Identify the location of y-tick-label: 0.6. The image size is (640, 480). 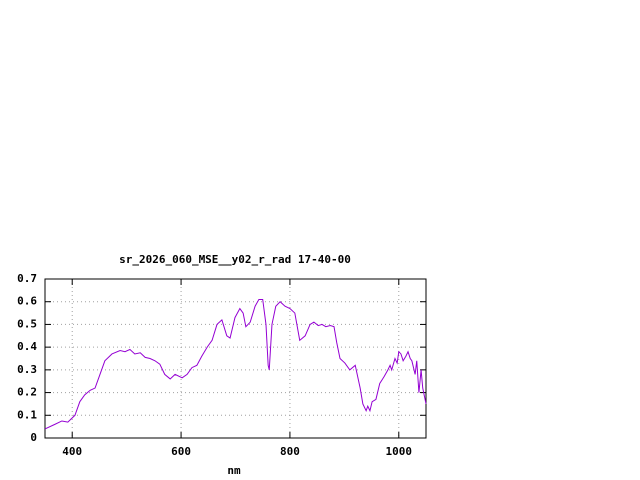
(27, 301).